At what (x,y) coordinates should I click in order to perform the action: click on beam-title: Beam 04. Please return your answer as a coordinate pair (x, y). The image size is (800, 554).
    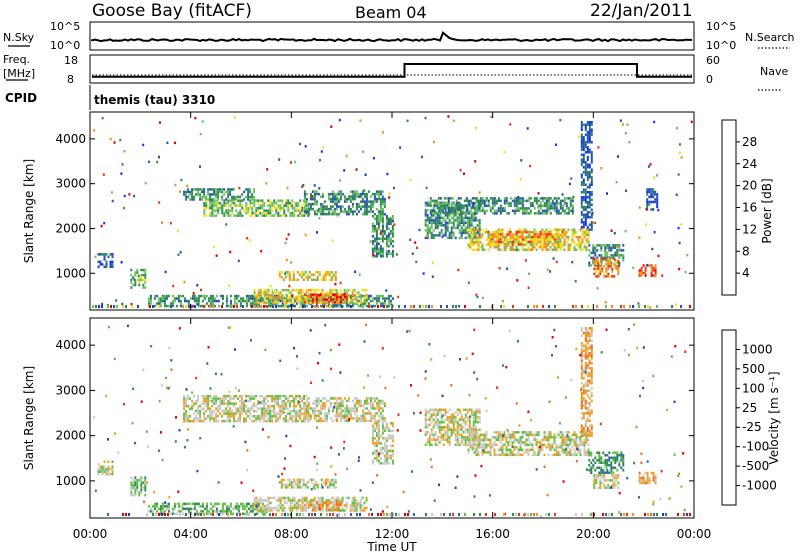
    Looking at the image, I should click on (391, 12).